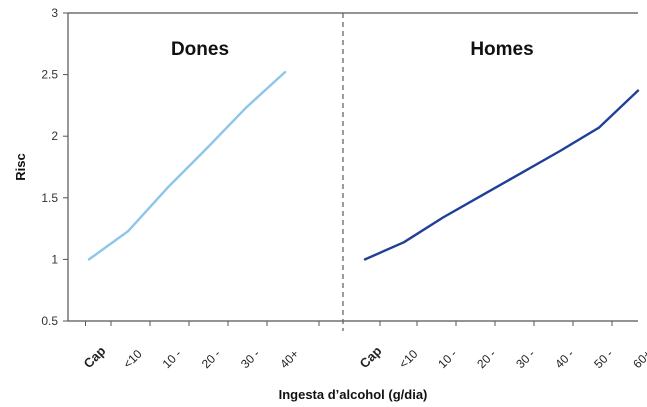  What do you see at coordinates (638, 359) in the screenshot?
I see `x-tick-label: 60+` at bounding box center [638, 359].